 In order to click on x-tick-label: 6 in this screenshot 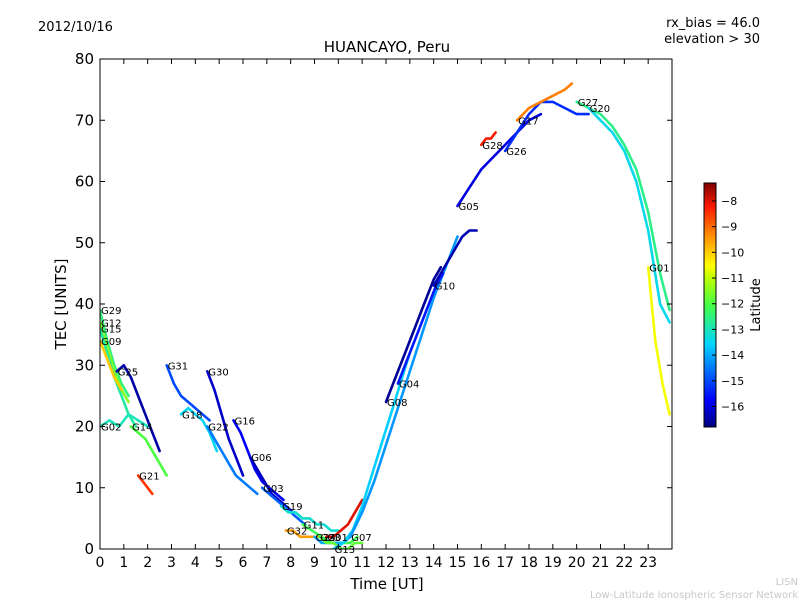, I will do `click(243, 563)`.